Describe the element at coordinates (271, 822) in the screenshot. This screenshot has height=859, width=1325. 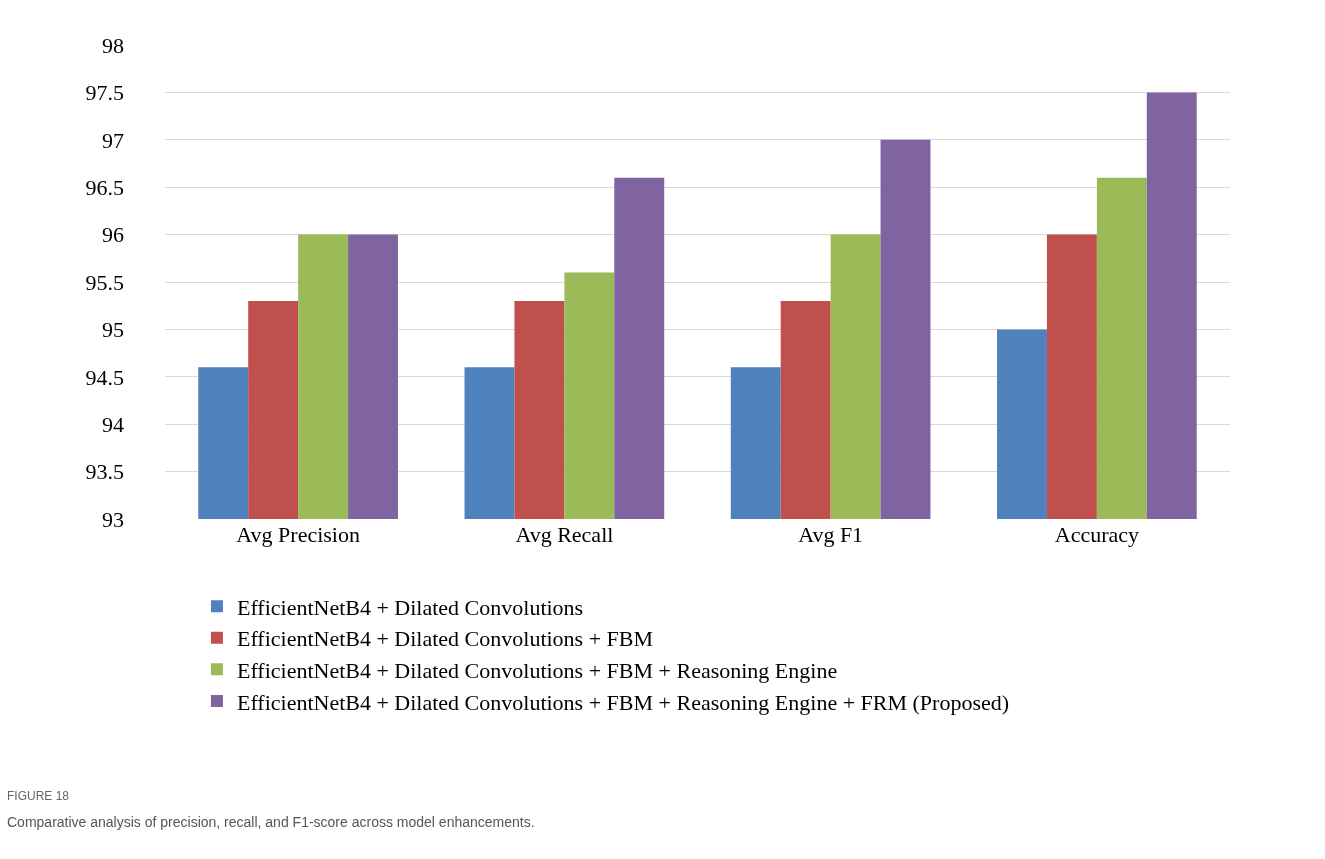
I see `text: Comparative analysis of precision, recall, and F1-score across model enhancements.` at that location.